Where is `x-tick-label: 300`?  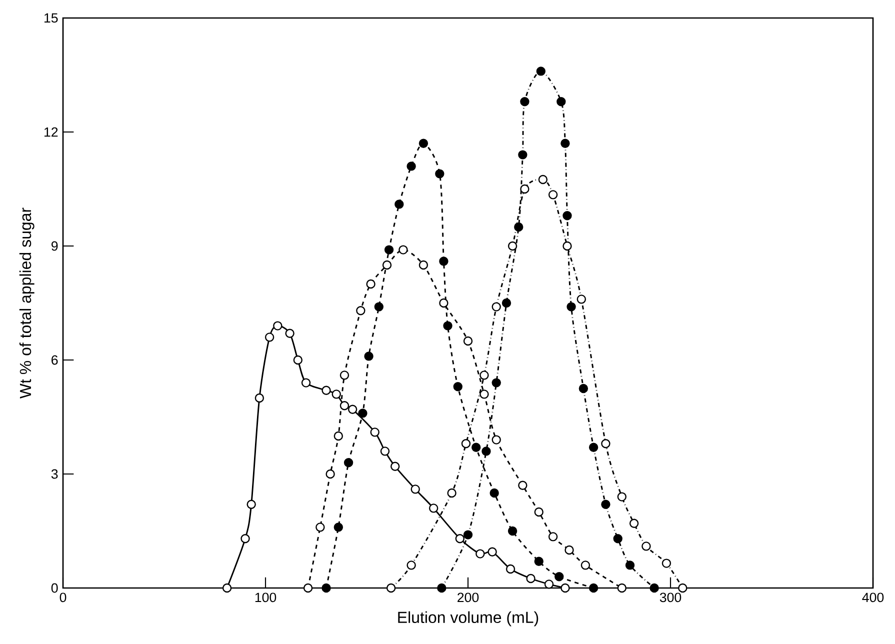 x-tick-label: 300 is located at coordinates (671, 597).